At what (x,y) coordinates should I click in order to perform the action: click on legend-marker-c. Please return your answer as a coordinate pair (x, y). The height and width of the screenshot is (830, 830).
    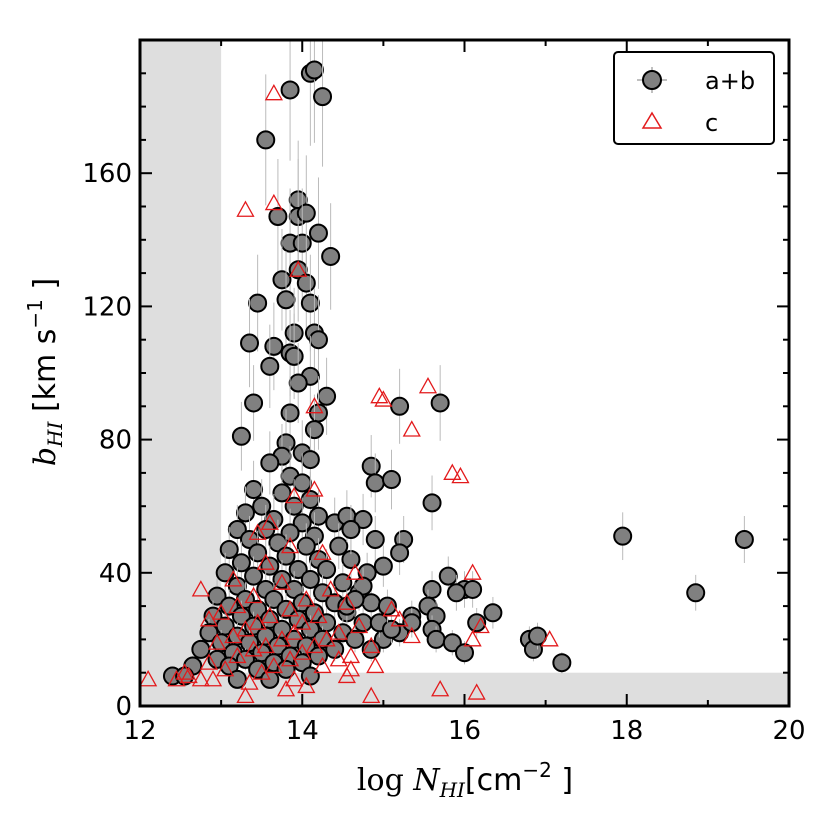
    Looking at the image, I should click on (652, 120).